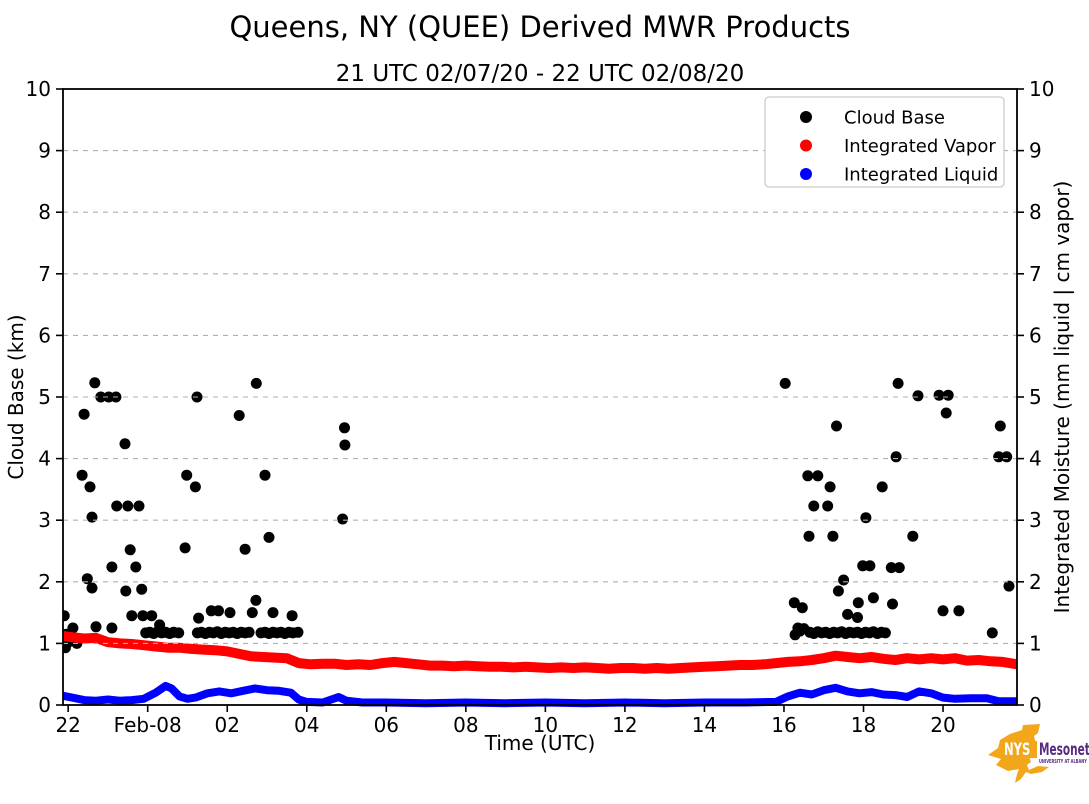  What do you see at coordinates (1017, 750) in the screenshot?
I see `logo-nys-text: NYS` at bounding box center [1017, 750].